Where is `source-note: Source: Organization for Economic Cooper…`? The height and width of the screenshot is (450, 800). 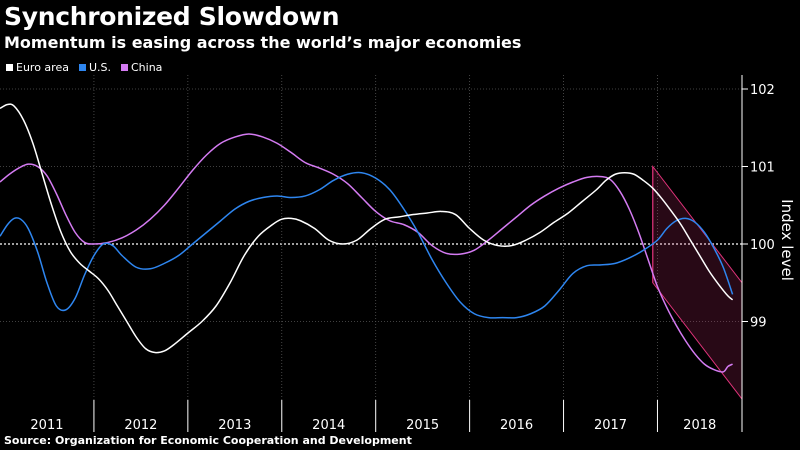
source-note: Source: Organization for Economic Cooper… is located at coordinates (208, 440).